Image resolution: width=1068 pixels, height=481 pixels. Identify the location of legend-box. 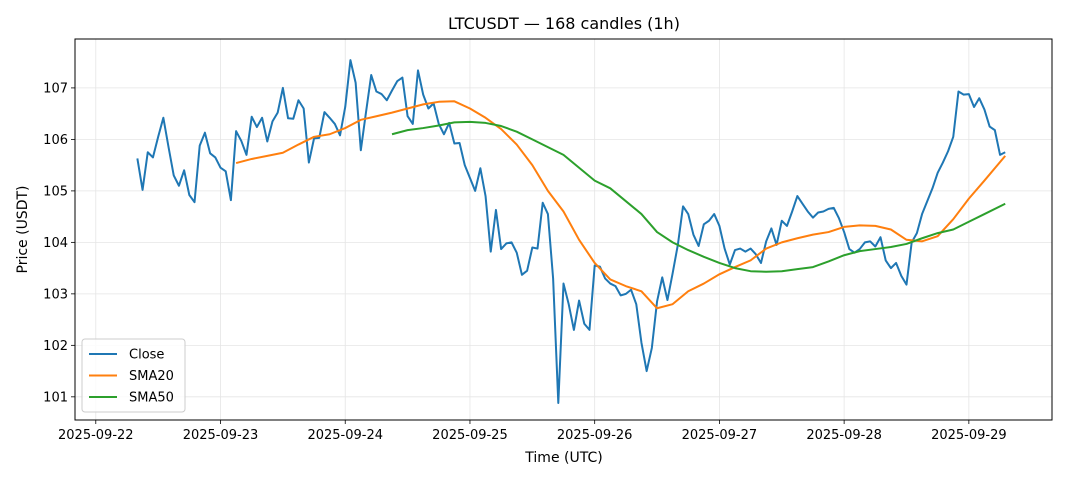
(133, 375).